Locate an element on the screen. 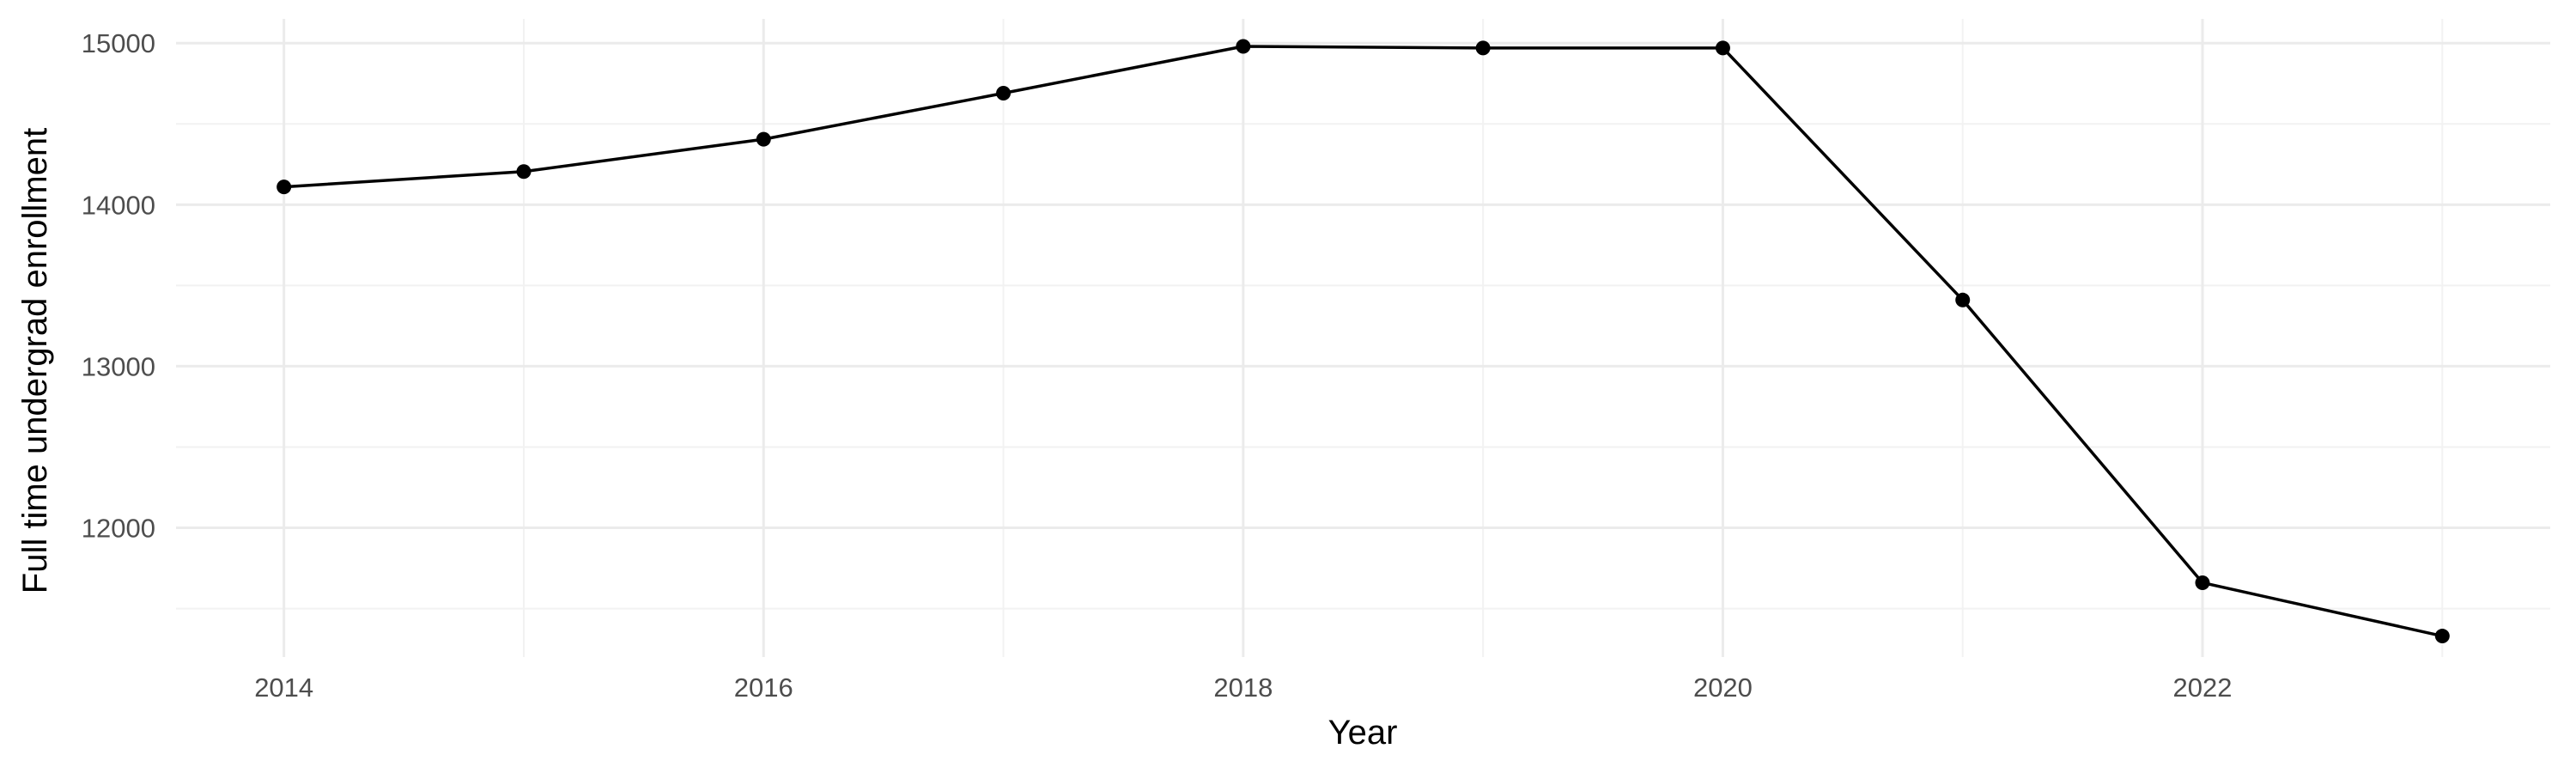 This screenshot has height=773, width=2576. y-axis-title: Full time undergrad enrollment is located at coordinates (35, 360).